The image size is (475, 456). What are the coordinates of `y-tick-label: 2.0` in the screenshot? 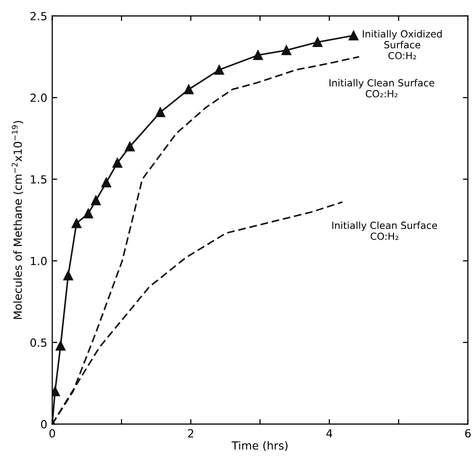 It's located at (38, 98).